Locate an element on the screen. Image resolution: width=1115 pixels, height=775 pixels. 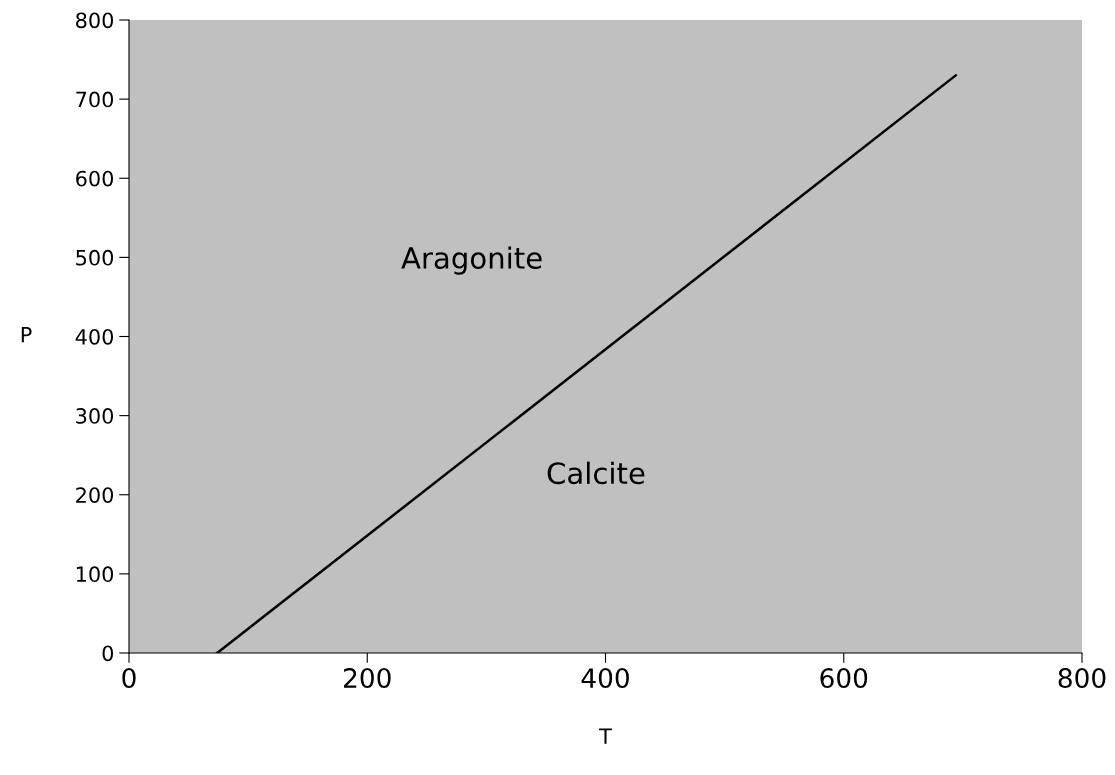
x-tick-label: 800 is located at coordinates (1082, 678).